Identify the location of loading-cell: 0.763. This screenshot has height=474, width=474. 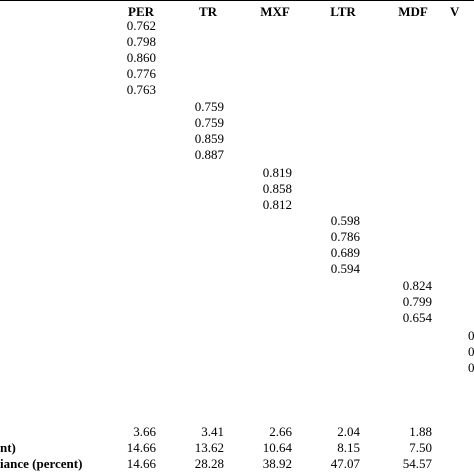
(141, 89).